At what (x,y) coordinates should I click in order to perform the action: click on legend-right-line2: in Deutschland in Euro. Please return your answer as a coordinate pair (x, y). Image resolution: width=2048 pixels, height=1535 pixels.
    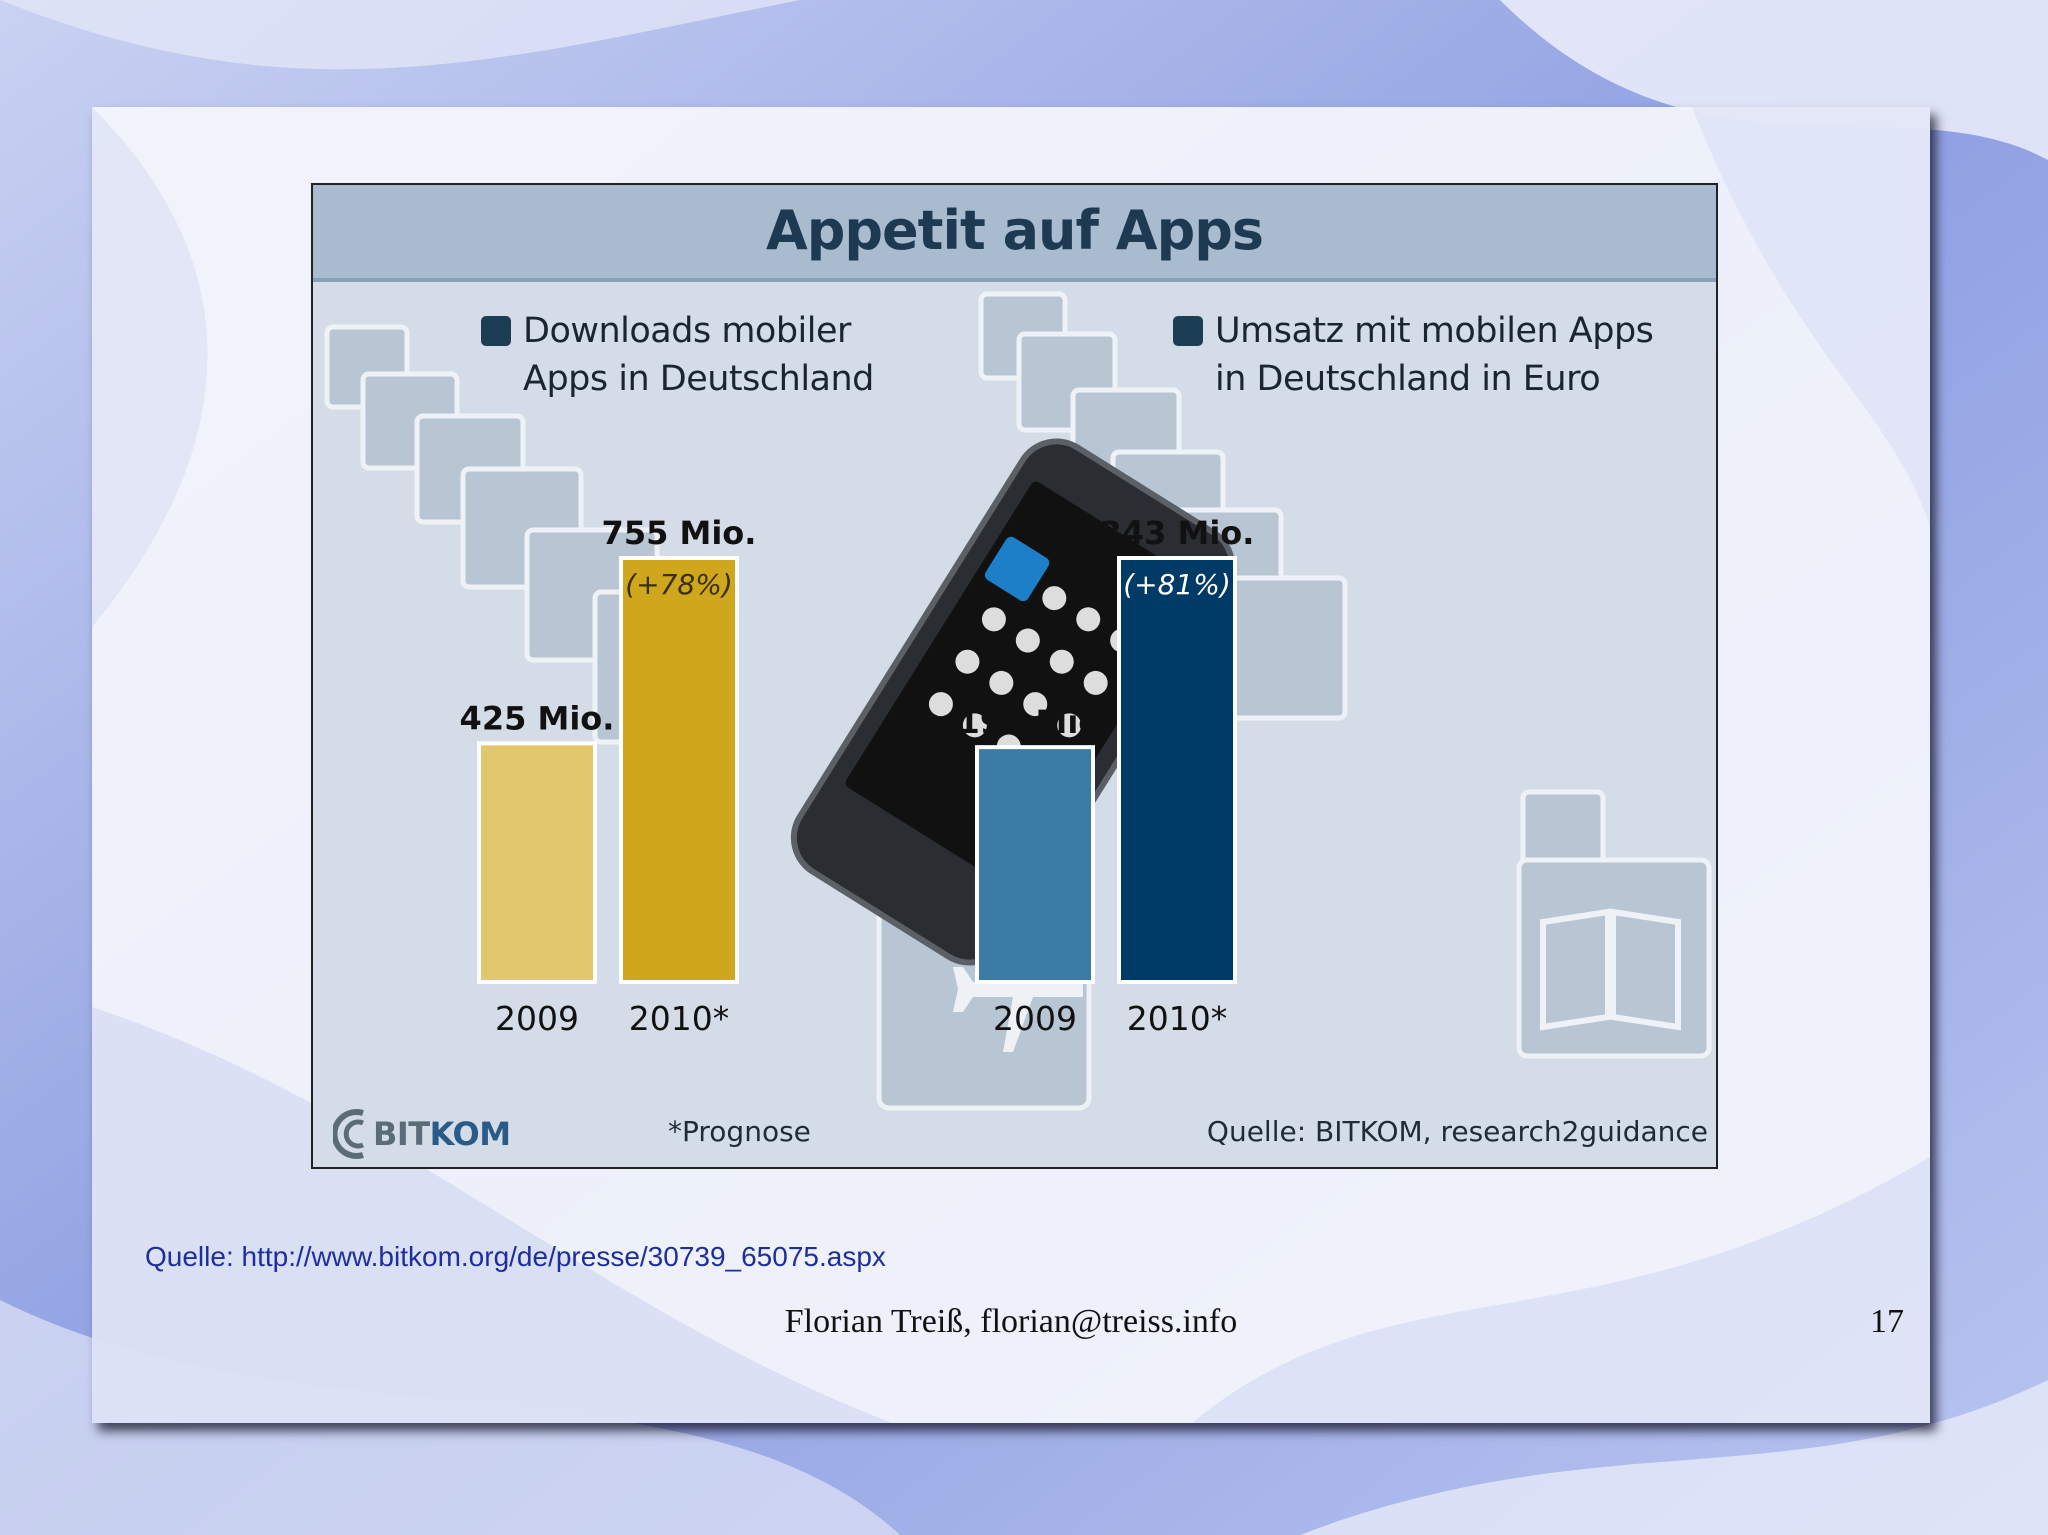
    Looking at the image, I should click on (1408, 379).